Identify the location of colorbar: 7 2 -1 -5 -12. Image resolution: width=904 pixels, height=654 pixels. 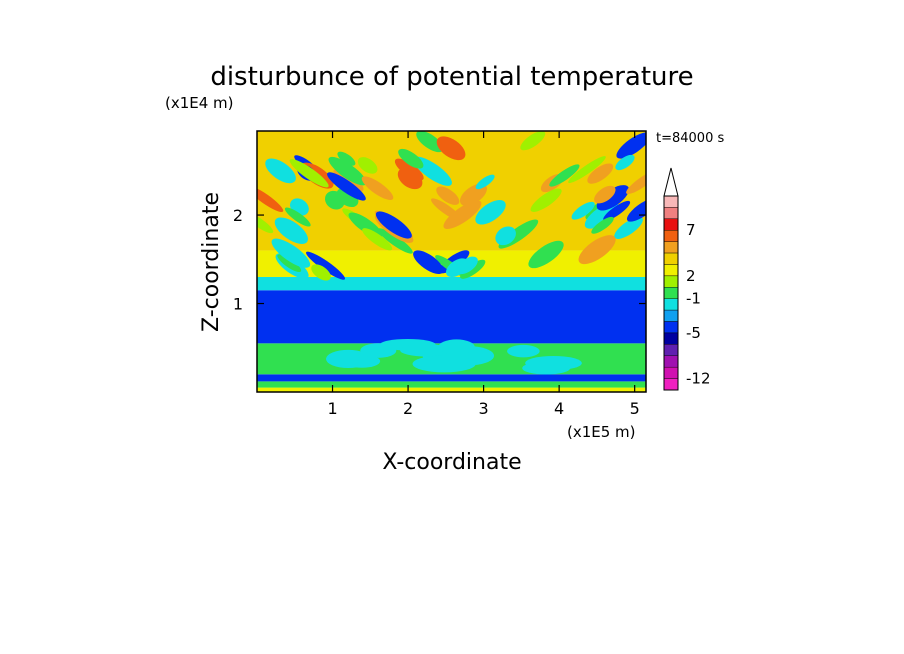
(687, 279).